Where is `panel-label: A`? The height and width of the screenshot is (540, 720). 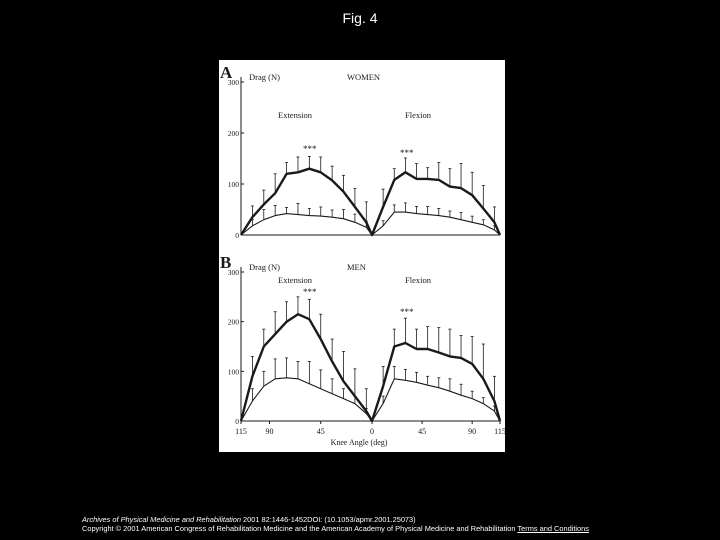 panel-label: A is located at coordinates (226, 72).